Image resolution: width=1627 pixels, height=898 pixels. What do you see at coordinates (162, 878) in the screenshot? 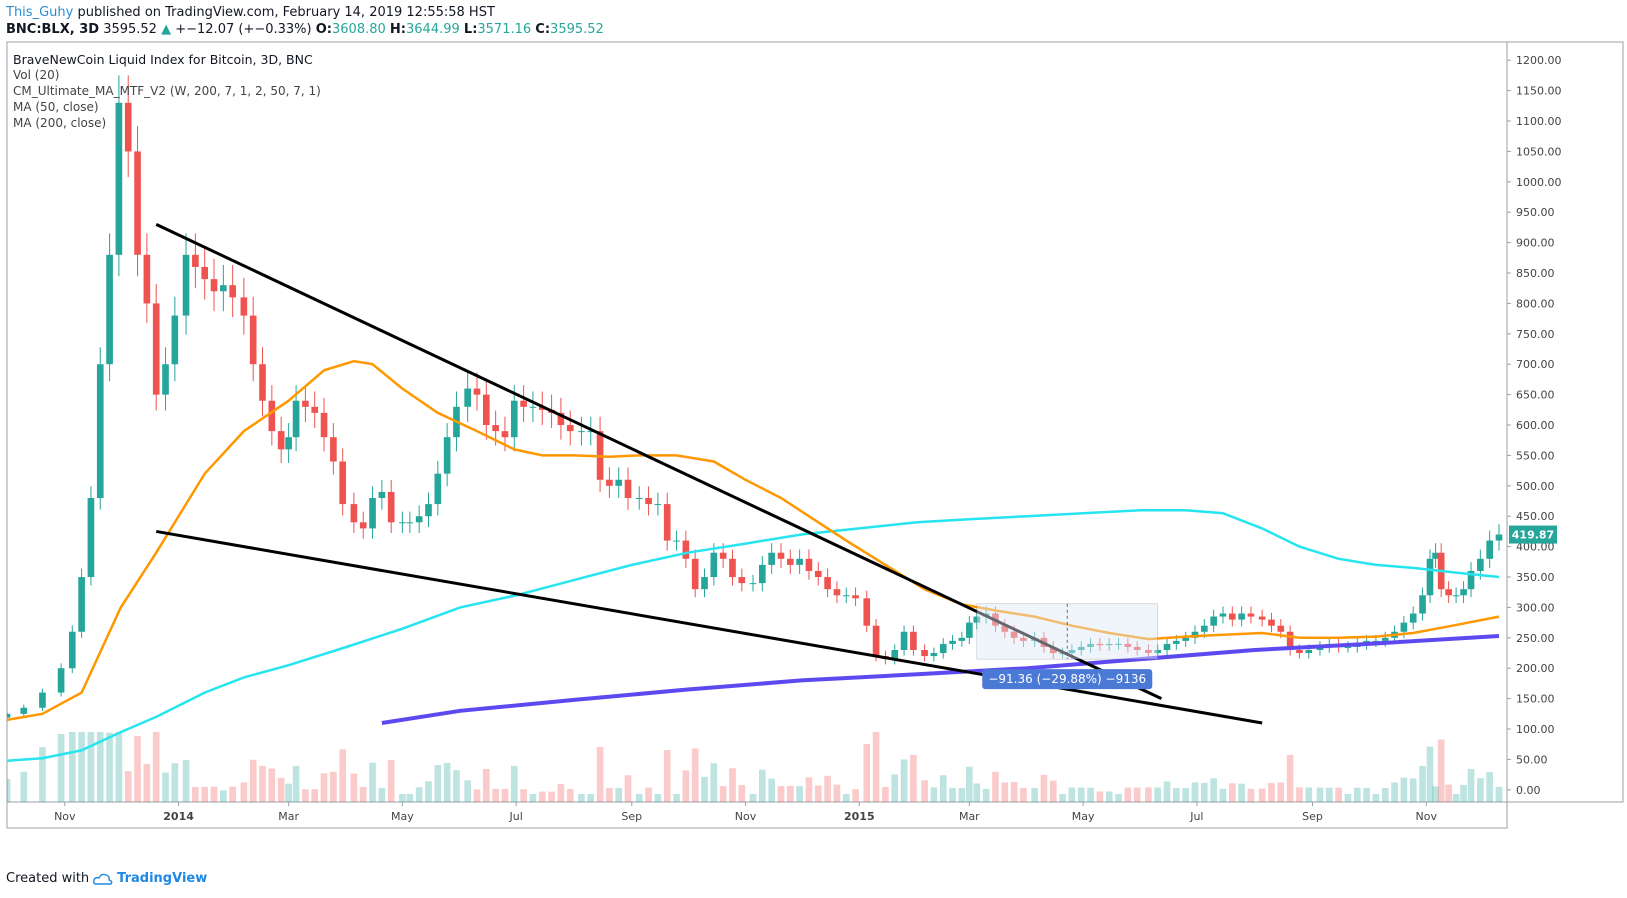
I see `tradingview-brand: TradingView` at bounding box center [162, 878].